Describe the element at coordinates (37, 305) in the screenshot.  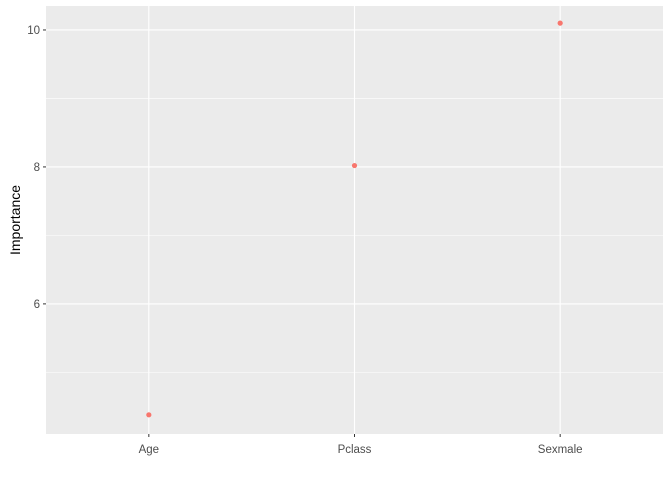
I see `y-tick-label: 6` at that location.